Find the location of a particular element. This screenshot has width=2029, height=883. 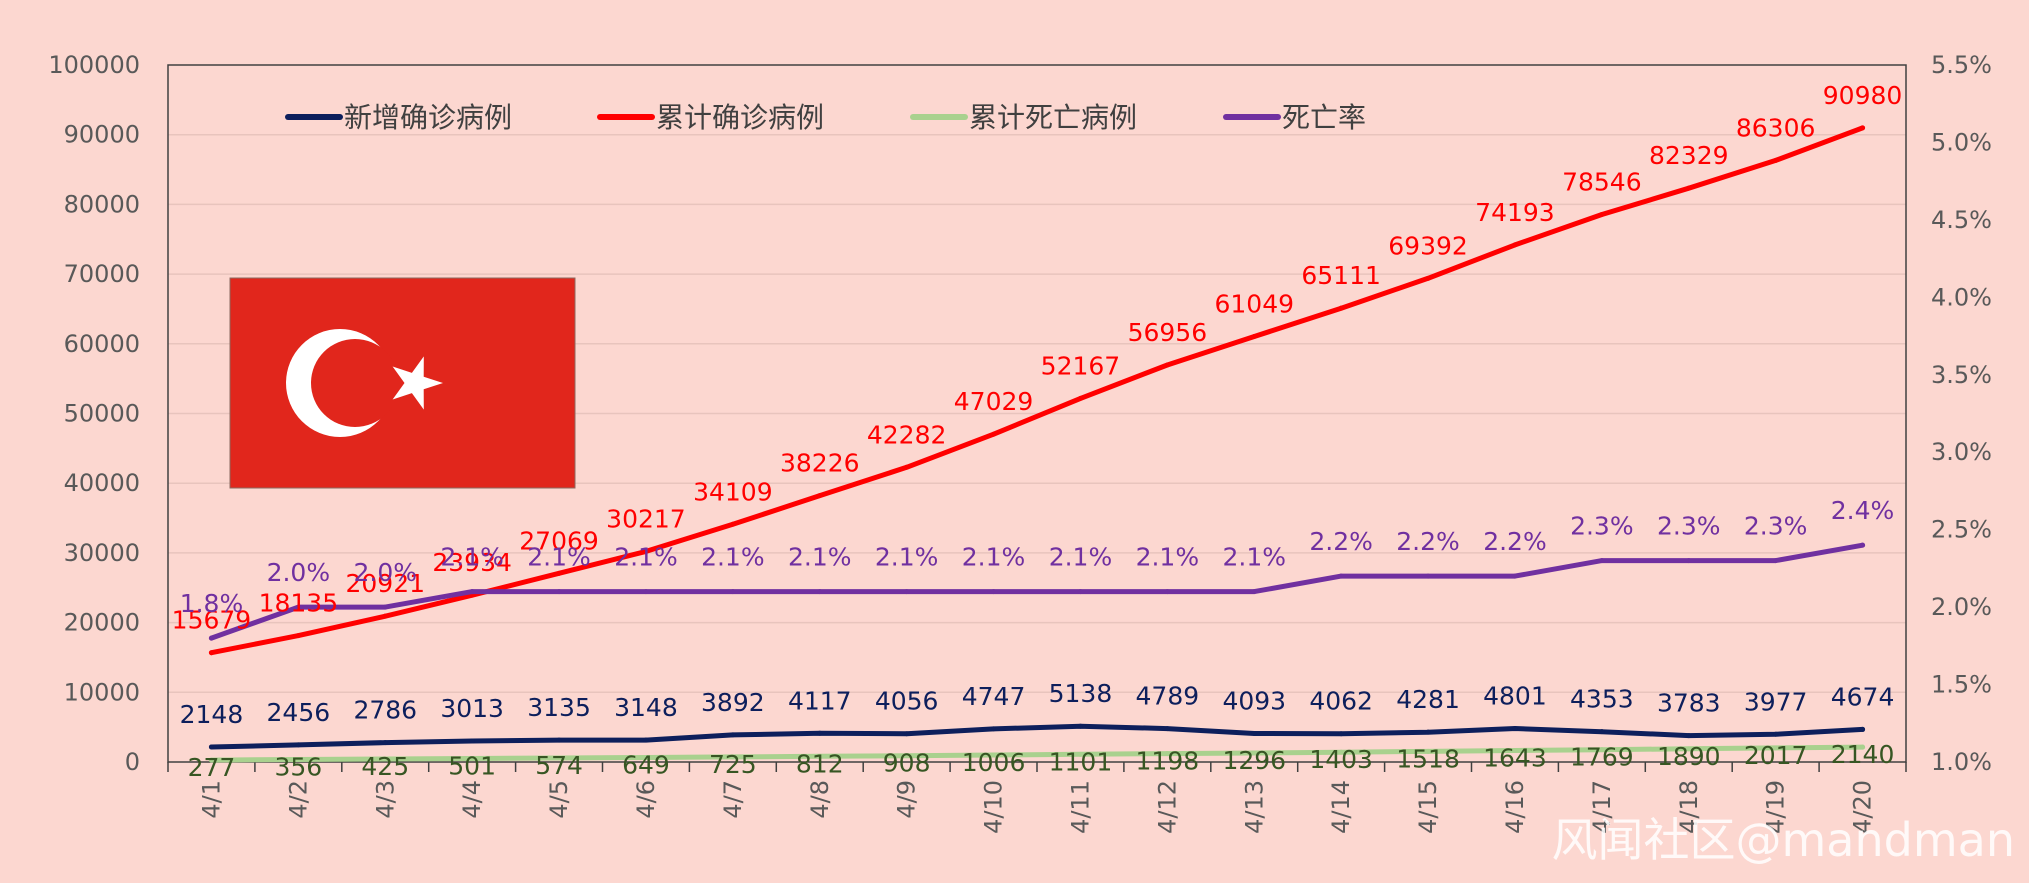

data-label: 90980 is located at coordinates (1863, 95).